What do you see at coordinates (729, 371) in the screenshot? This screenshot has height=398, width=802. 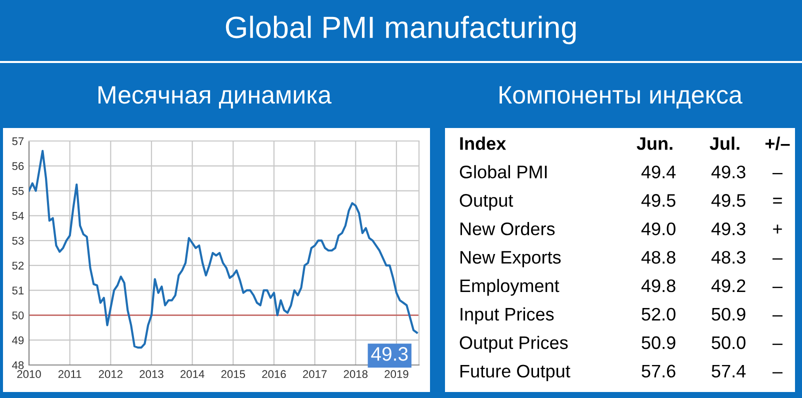 I see `data-label: 57.4` at bounding box center [729, 371].